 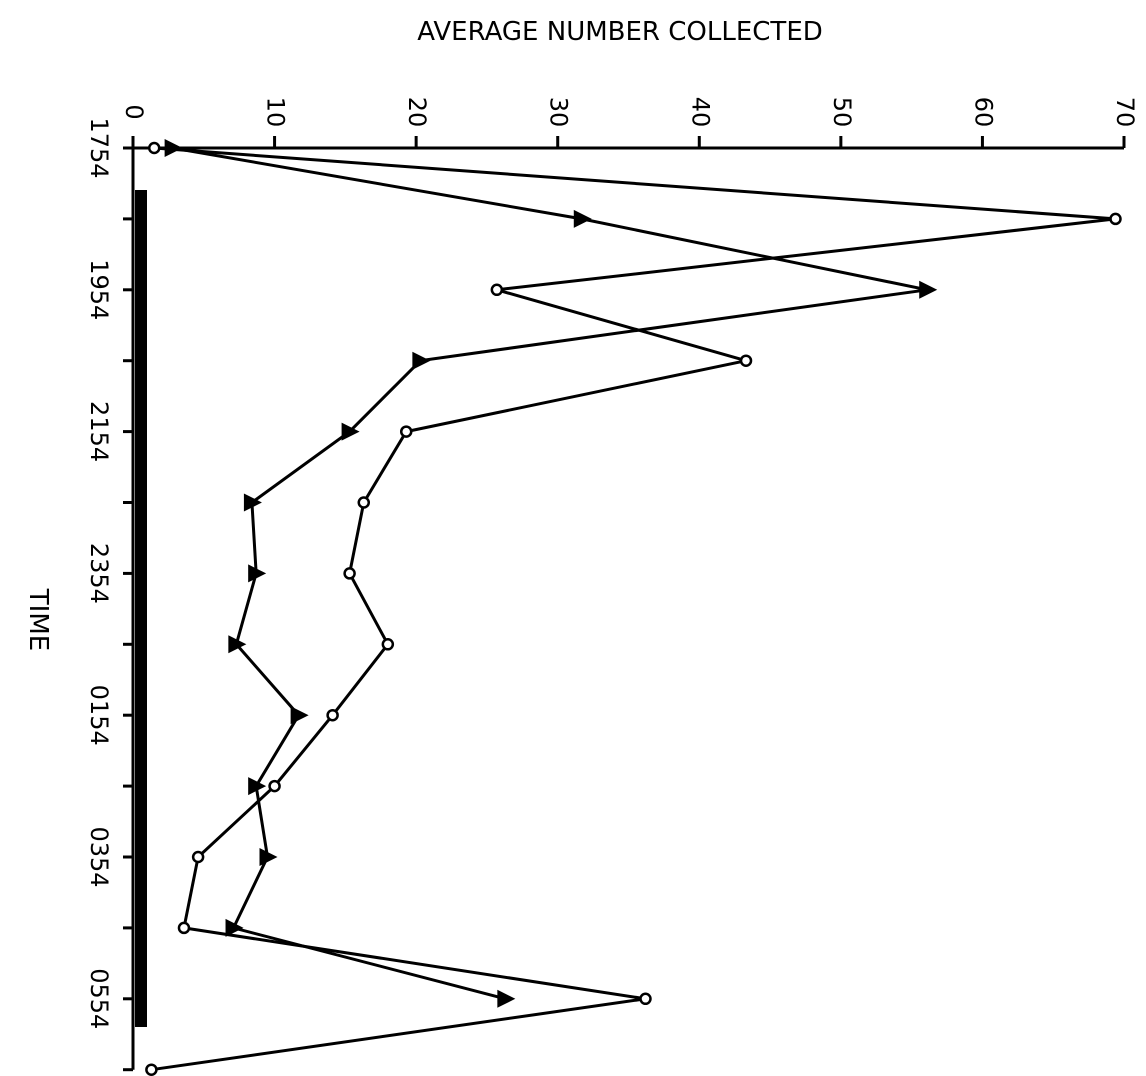 What do you see at coordinates (620, 32) in the screenshot?
I see `chart-title: AVERAGE NUMBER COLLECTED` at bounding box center [620, 32].